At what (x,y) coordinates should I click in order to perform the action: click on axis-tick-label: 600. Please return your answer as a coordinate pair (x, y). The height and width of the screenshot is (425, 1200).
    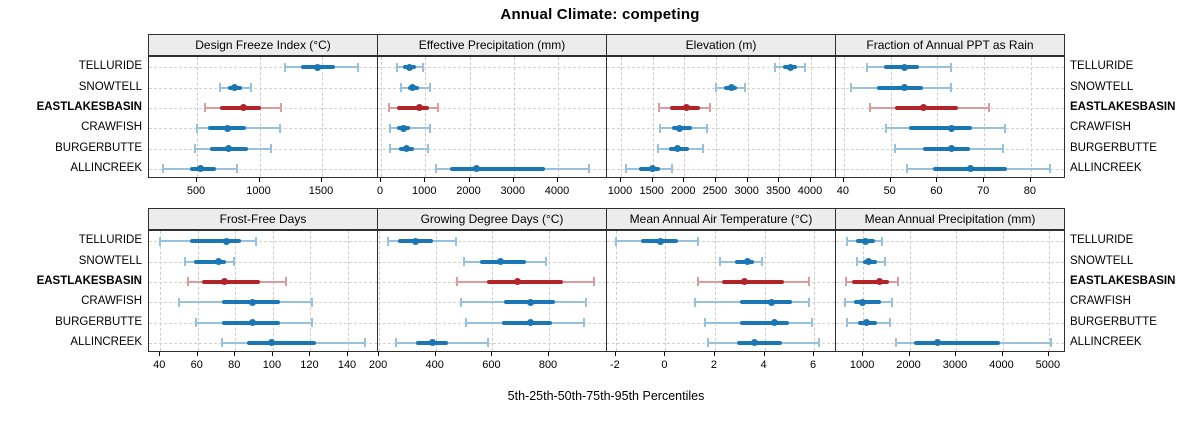
    Looking at the image, I should click on (491, 365).